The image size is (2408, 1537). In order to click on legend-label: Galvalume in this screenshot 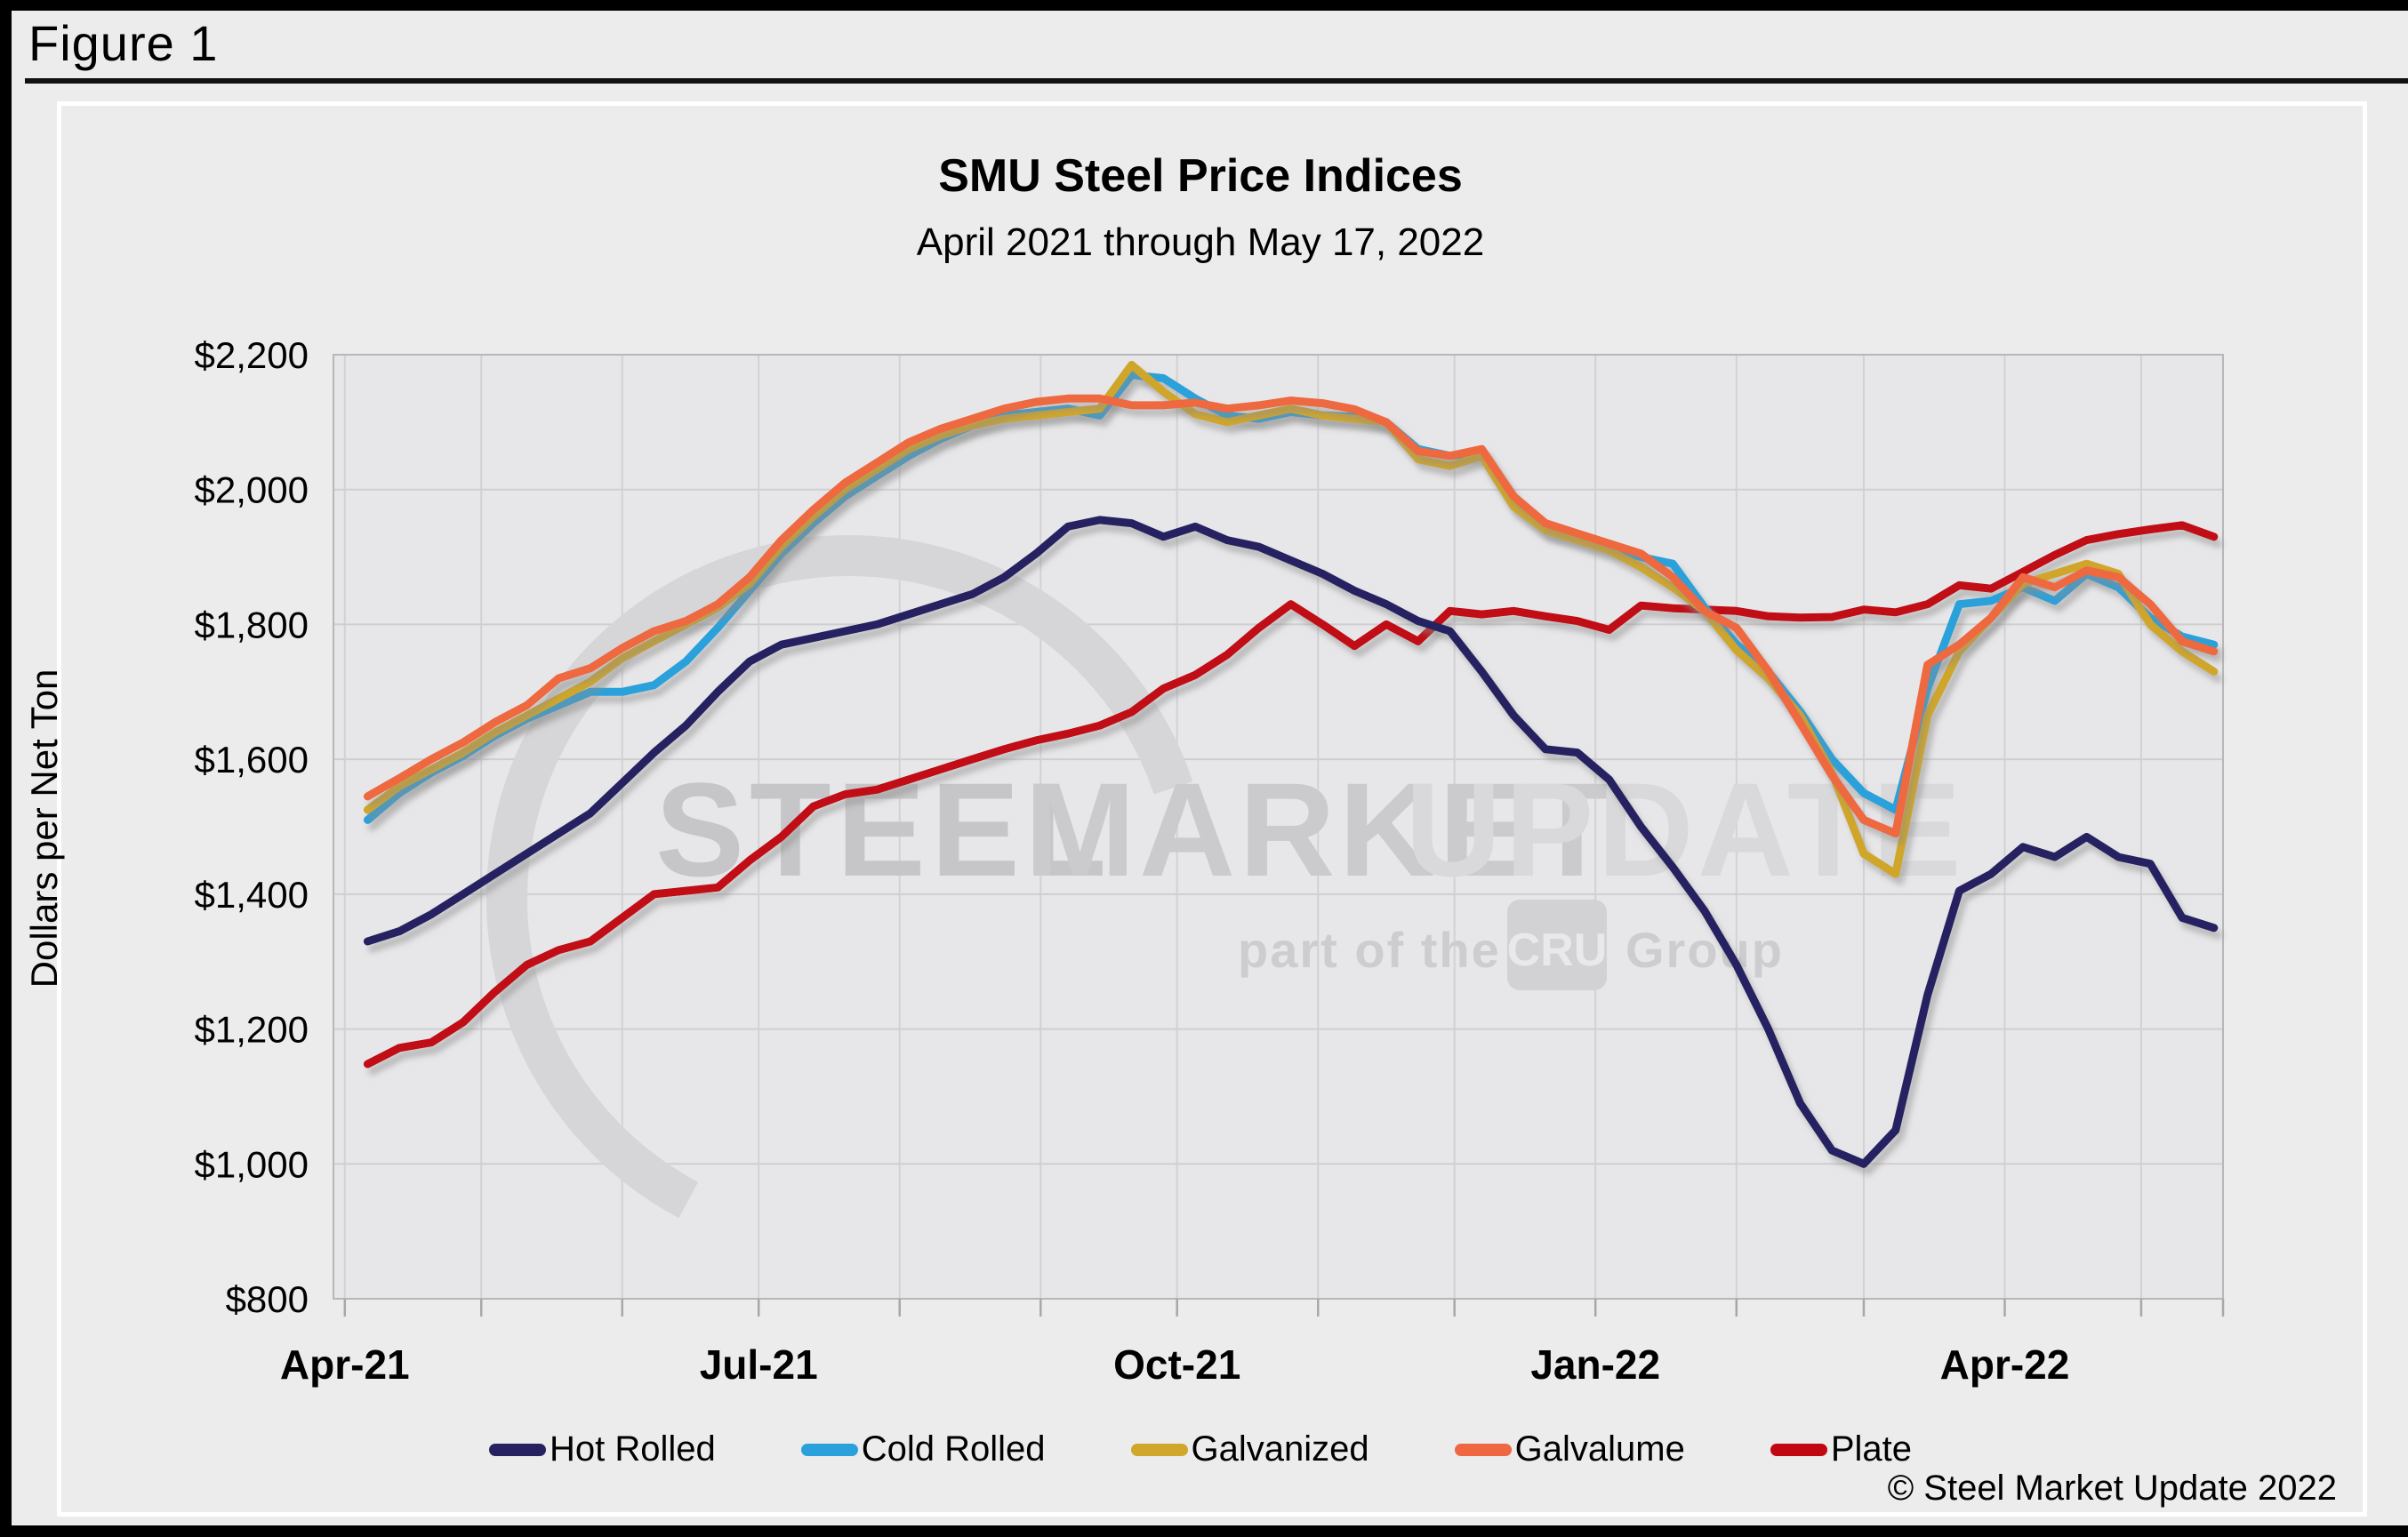, I will do `click(1600, 1449)`.